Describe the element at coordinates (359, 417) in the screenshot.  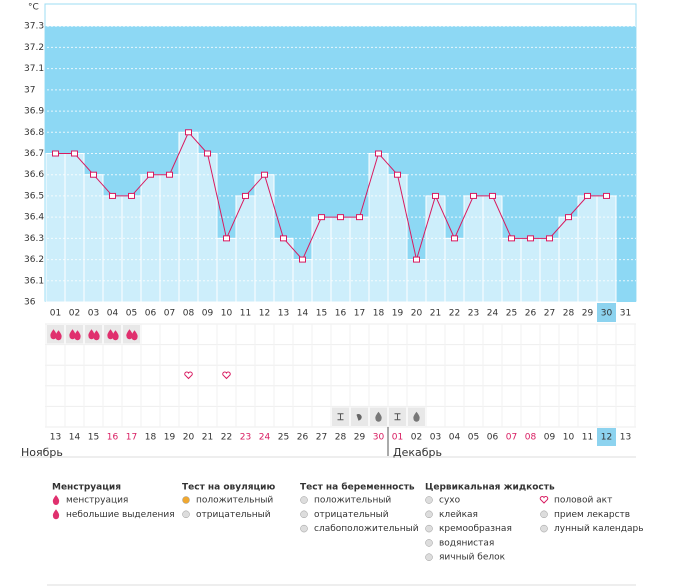
I see `creamy-icon` at that location.